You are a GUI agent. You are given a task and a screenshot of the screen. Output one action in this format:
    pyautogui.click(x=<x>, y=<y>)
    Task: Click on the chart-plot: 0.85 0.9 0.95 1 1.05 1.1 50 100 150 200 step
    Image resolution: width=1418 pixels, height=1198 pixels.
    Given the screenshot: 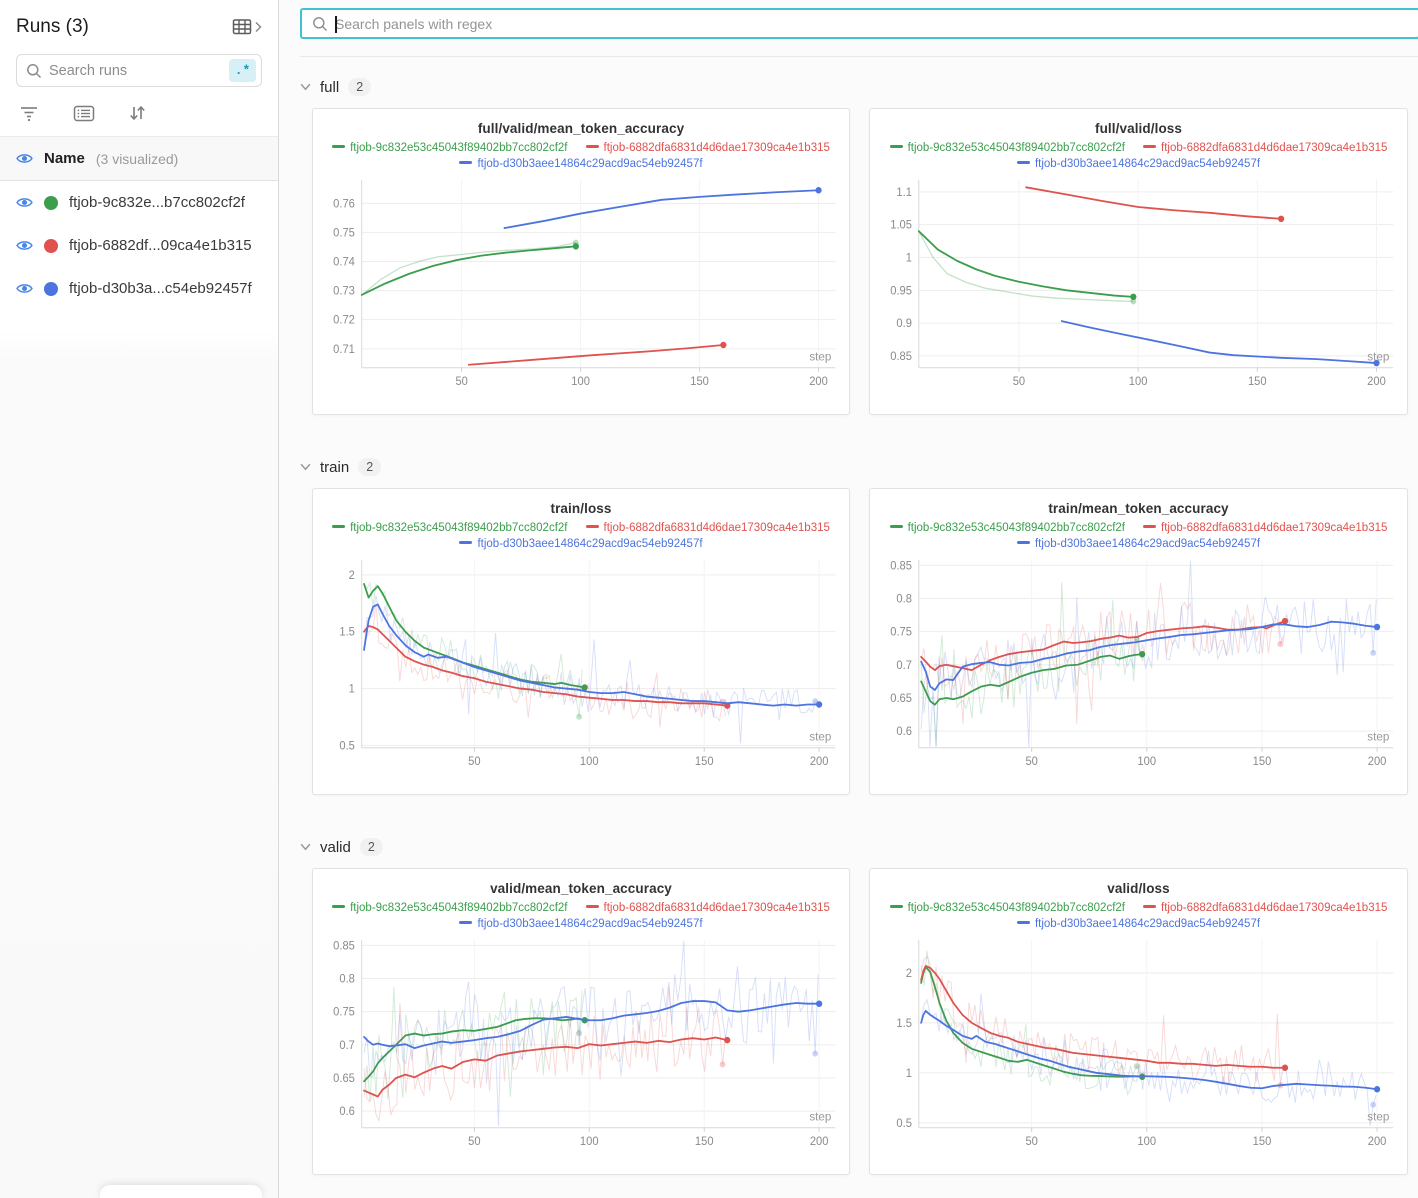 What is the action you would take?
    pyautogui.click(x=1138, y=288)
    